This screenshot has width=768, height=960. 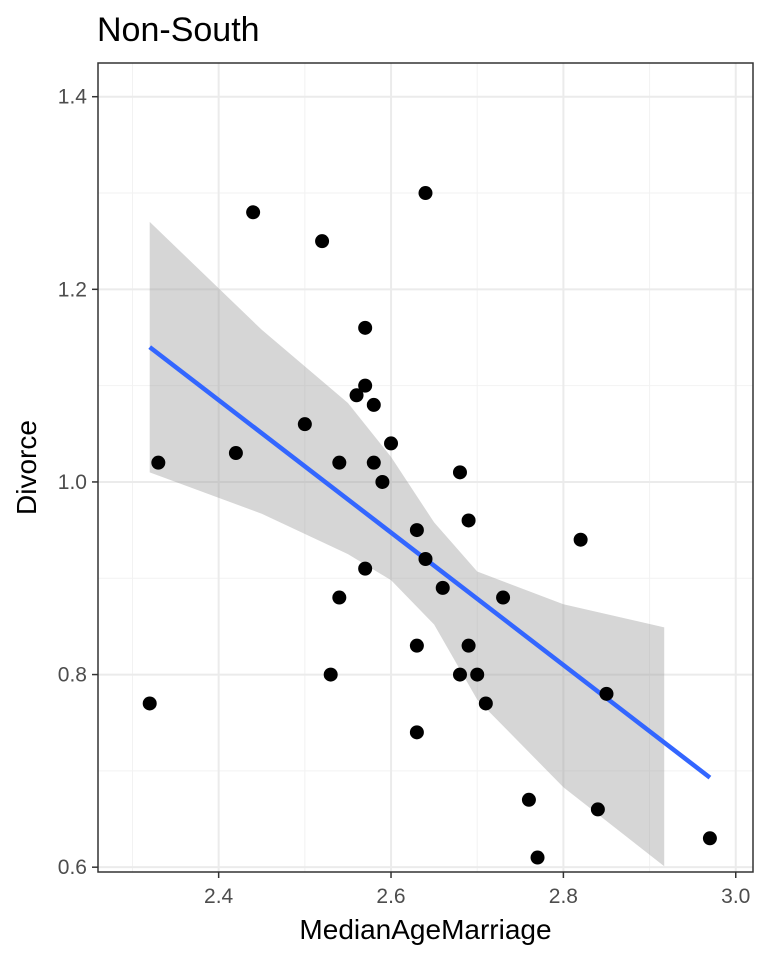 What do you see at coordinates (390, 896) in the screenshot?
I see `x-tick-label: 2.6` at bounding box center [390, 896].